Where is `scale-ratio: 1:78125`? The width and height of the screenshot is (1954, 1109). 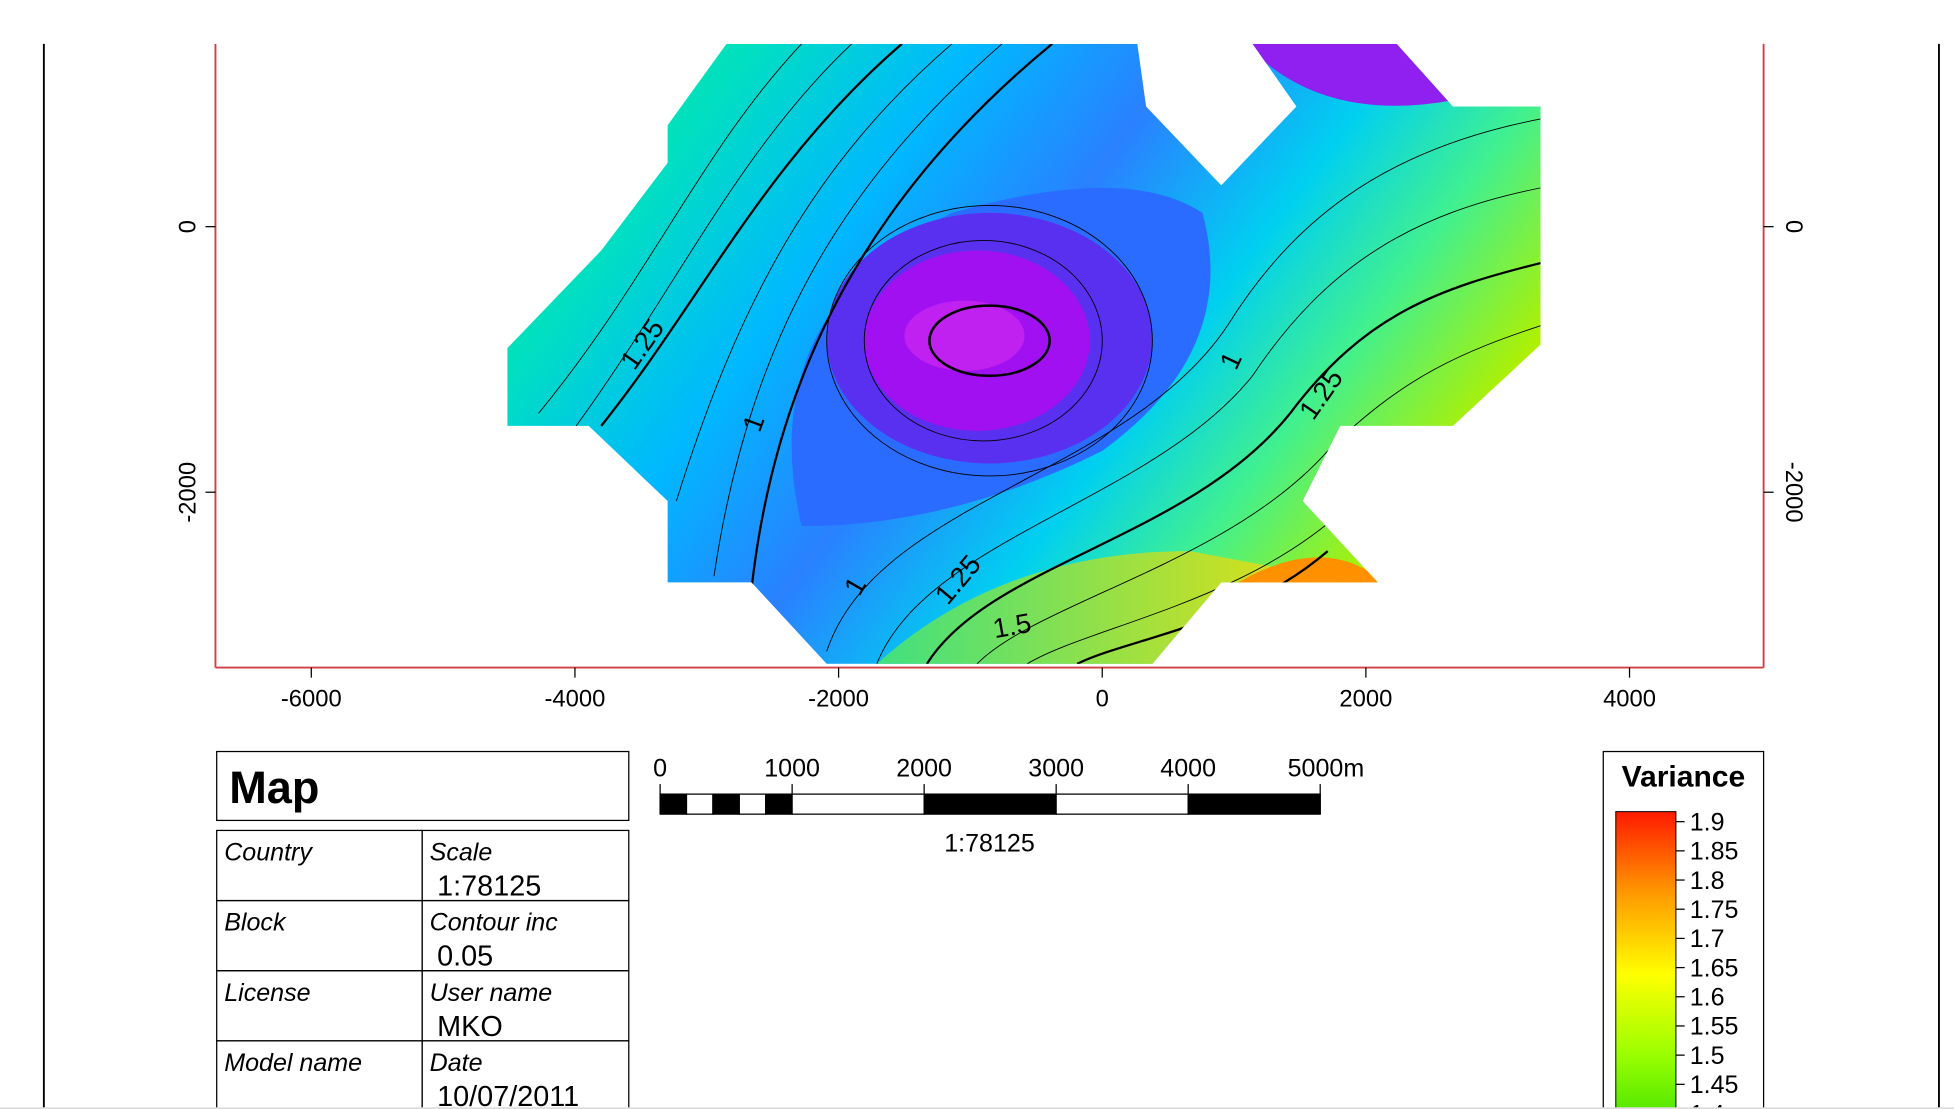 scale-ratio: 1:78125 is located at coordinates (989, 844).